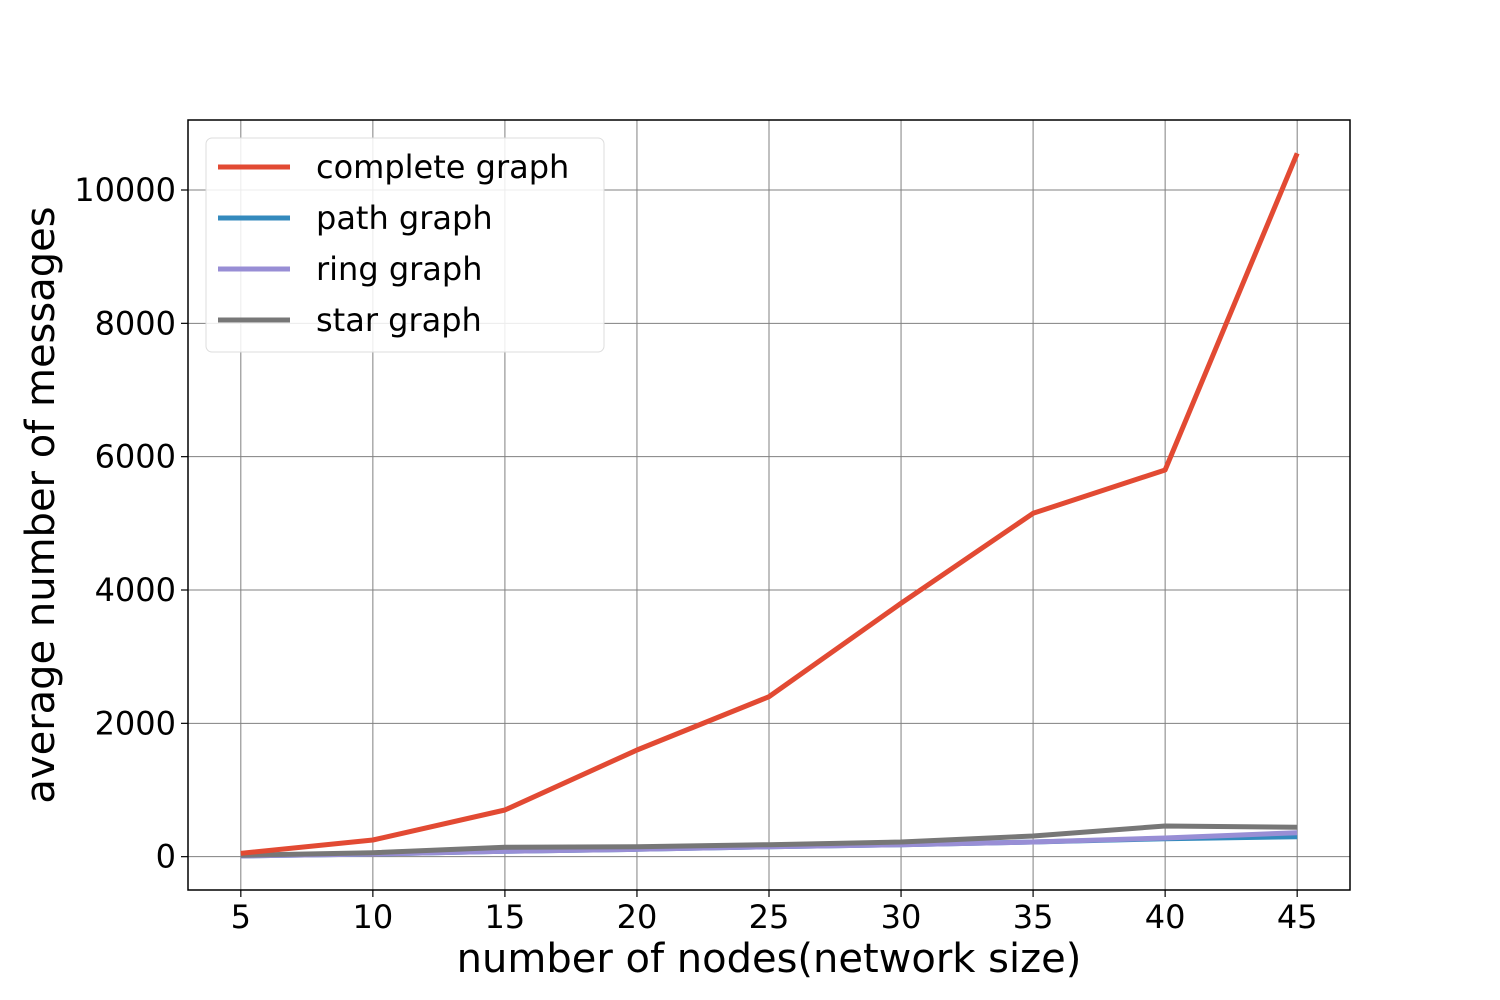 Image resolution: width=1500 pixels, height=1000 pixels. What do you see at coordinates (135, 723) in the screenshot?
I see `y-tick-label: 2000` at bounding box center [135, 723].